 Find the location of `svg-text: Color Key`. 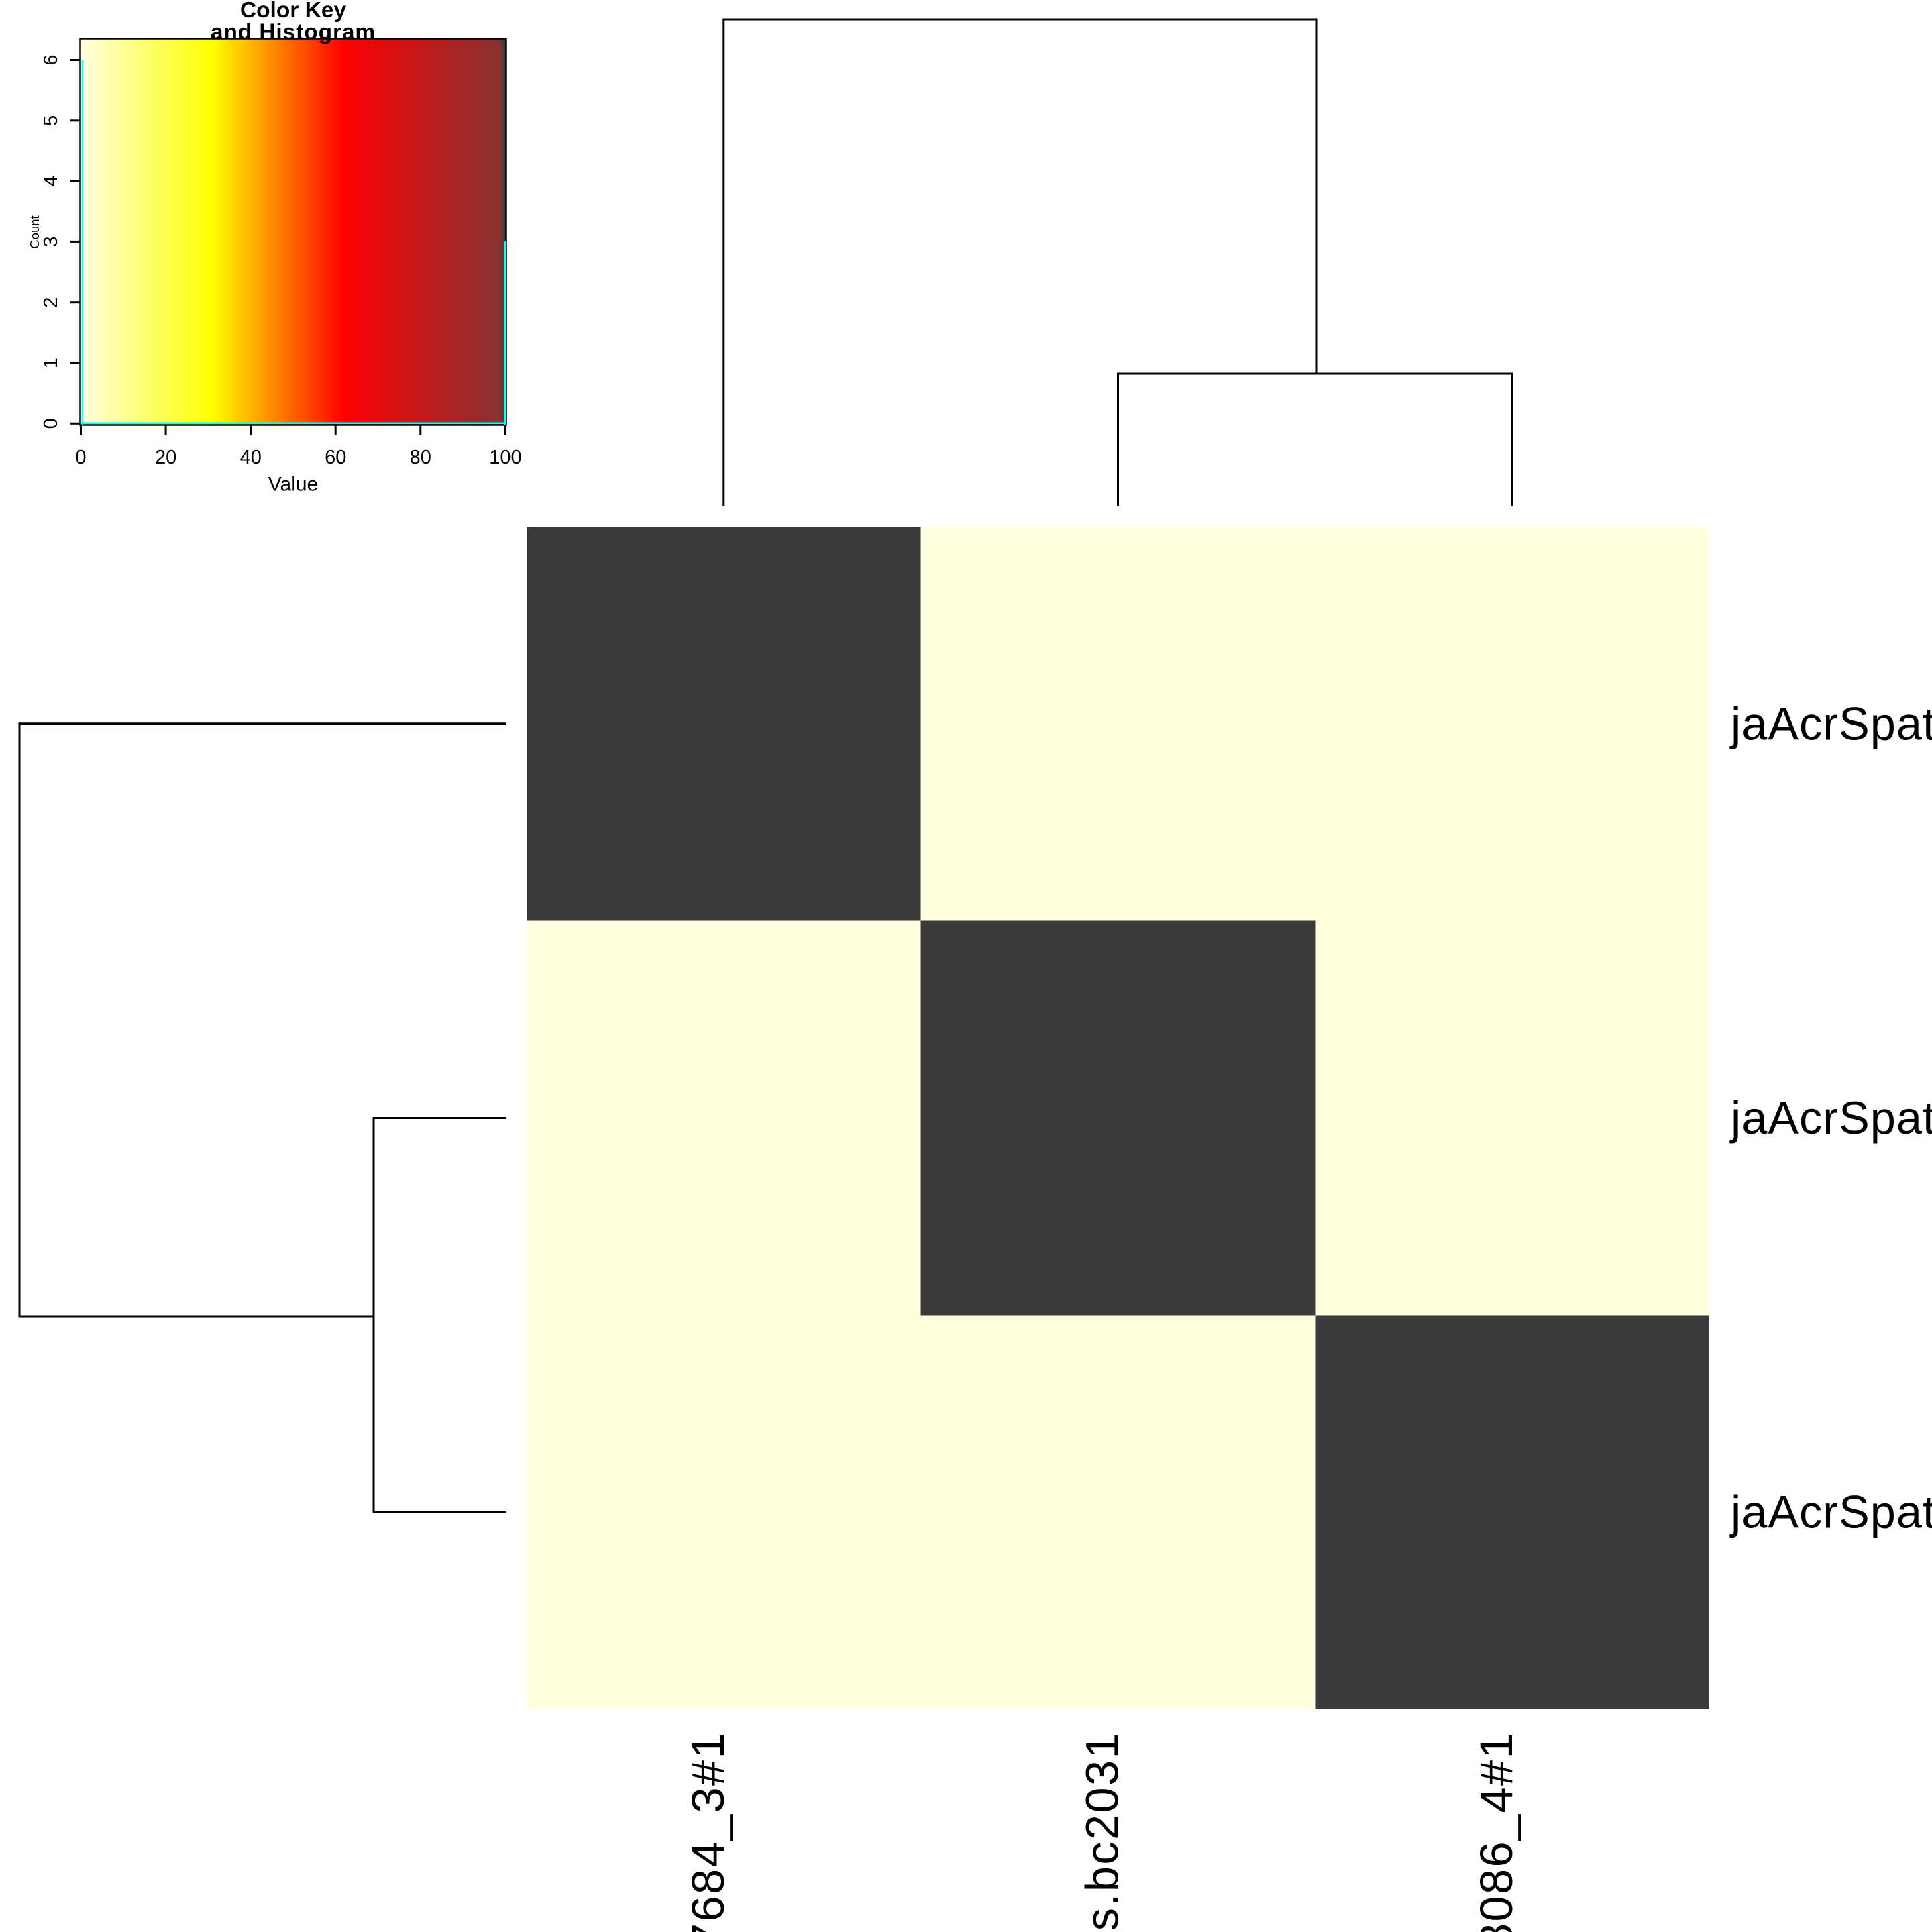

svg-text: Color Key is located at coordinates (293, 11).